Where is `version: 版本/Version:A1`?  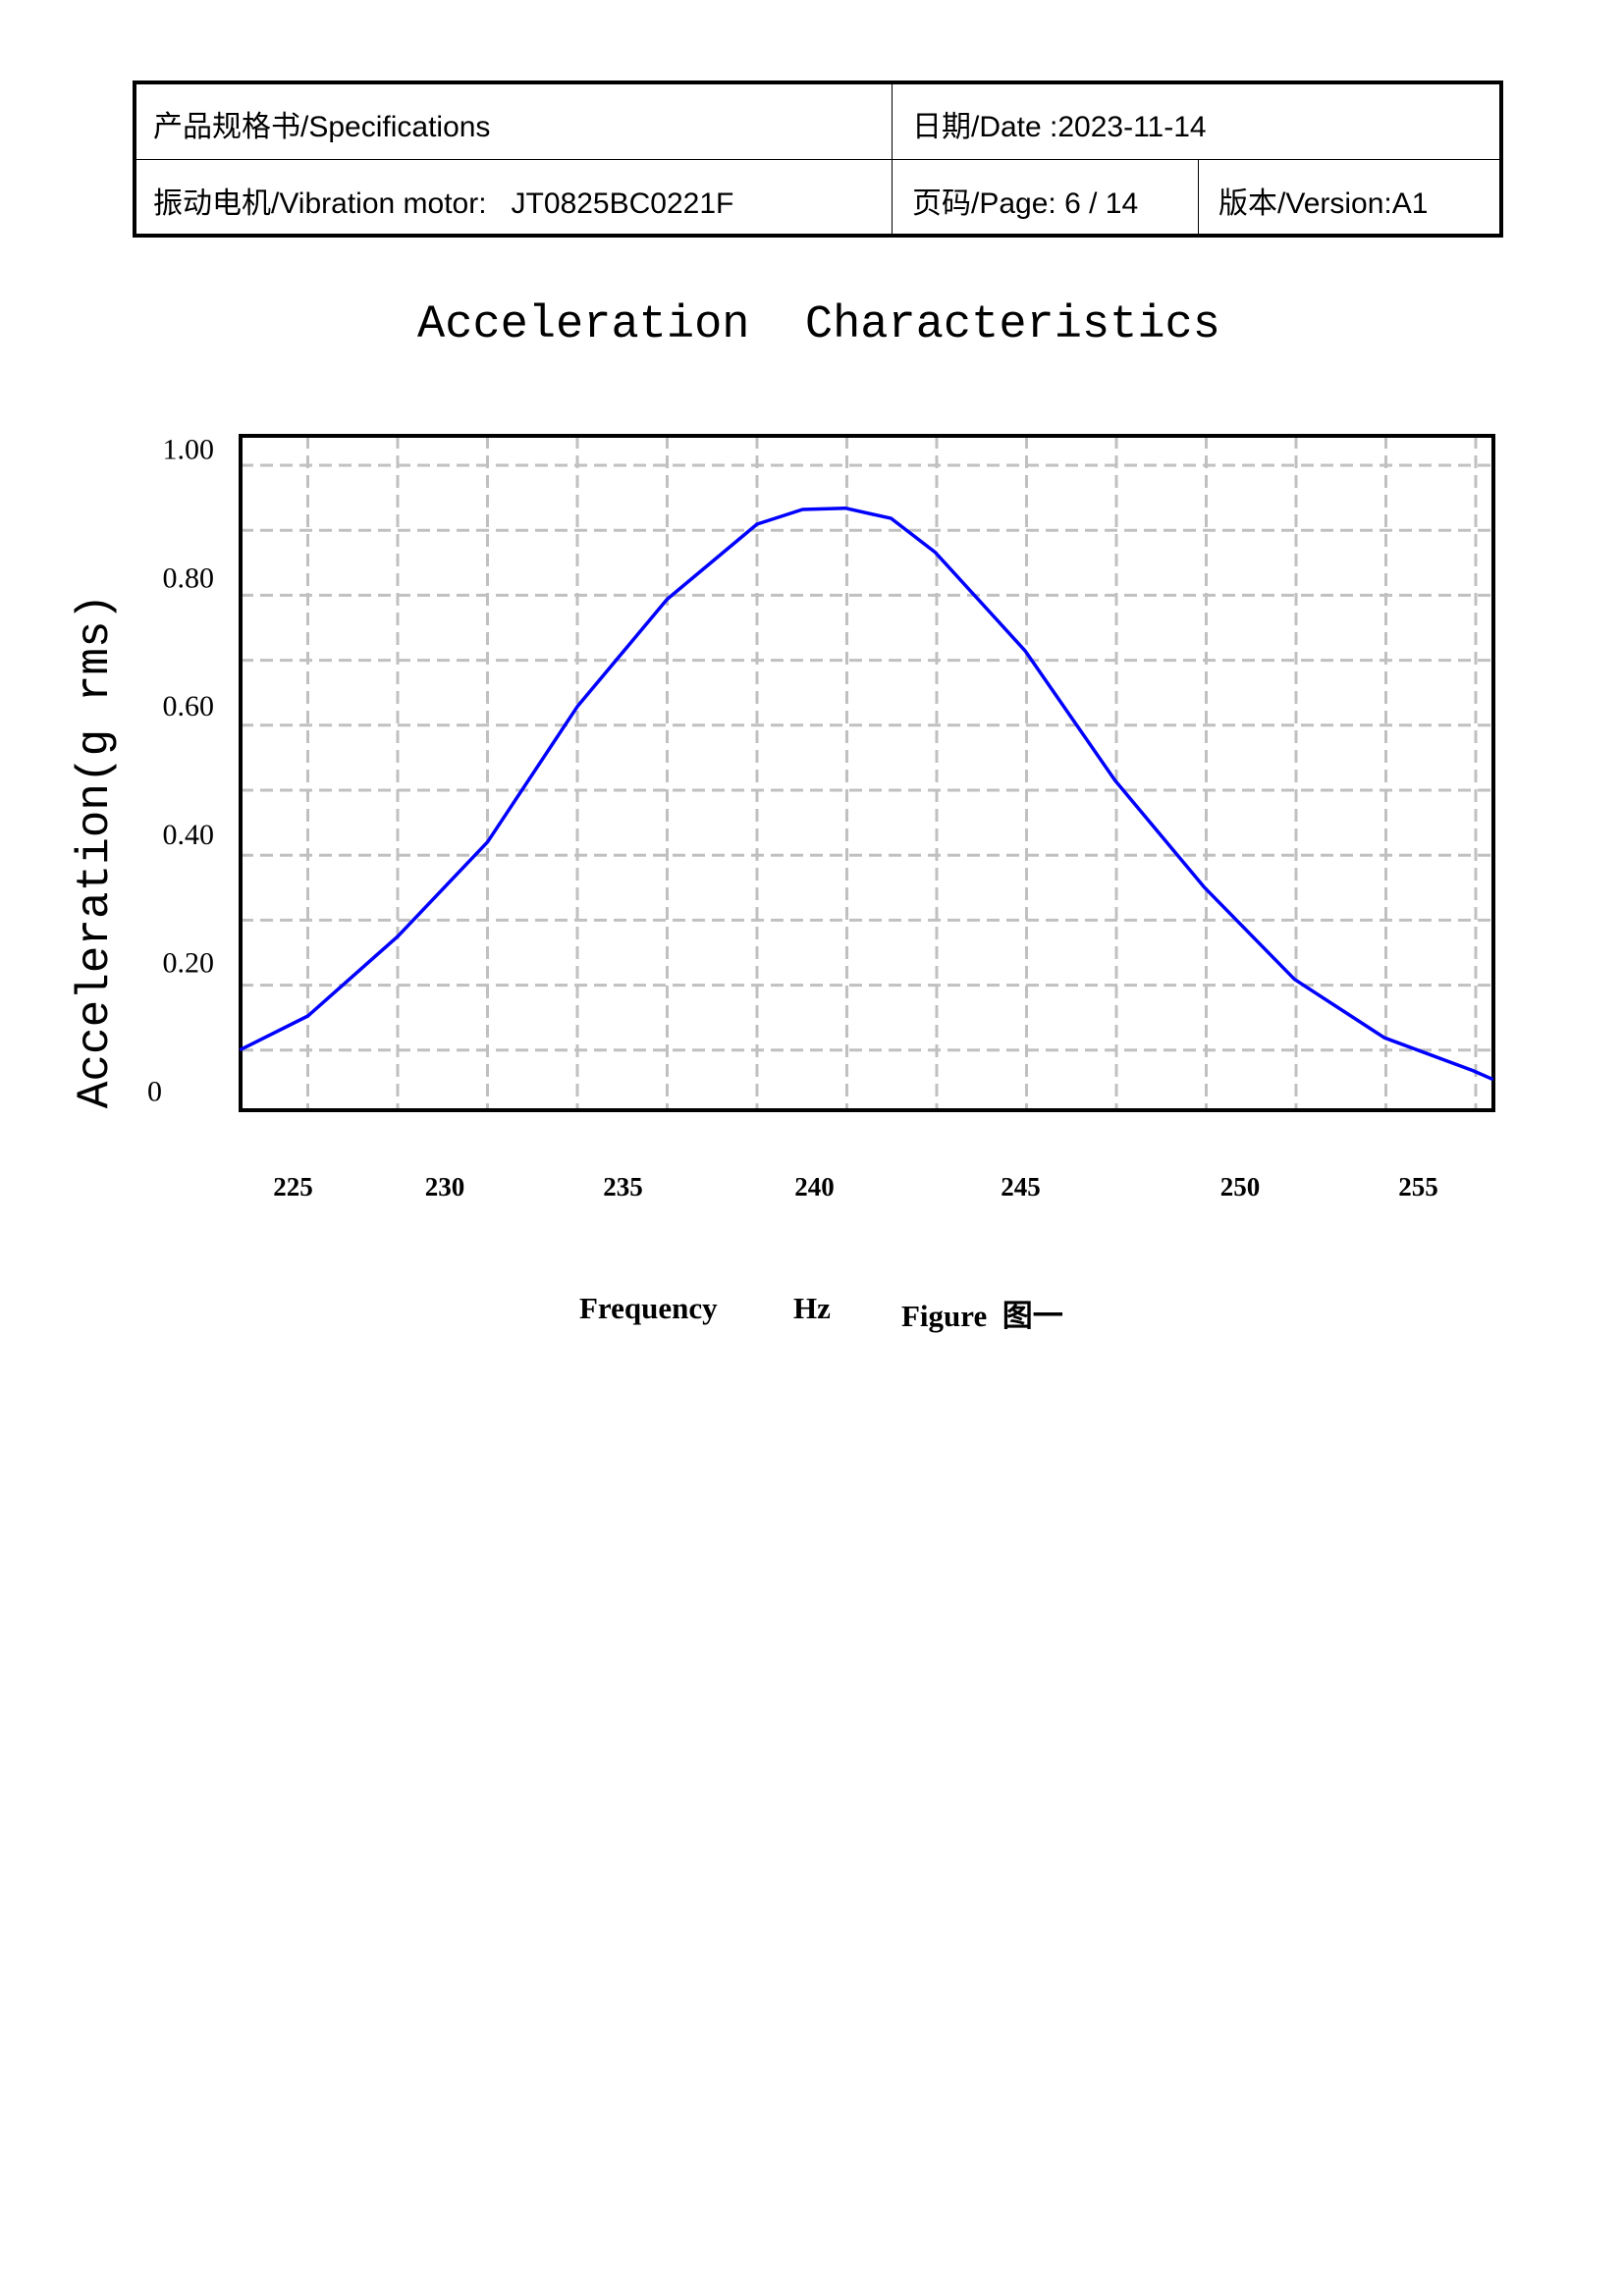 version: 版本/Version:A1 is located at coordinates (1323, 203).